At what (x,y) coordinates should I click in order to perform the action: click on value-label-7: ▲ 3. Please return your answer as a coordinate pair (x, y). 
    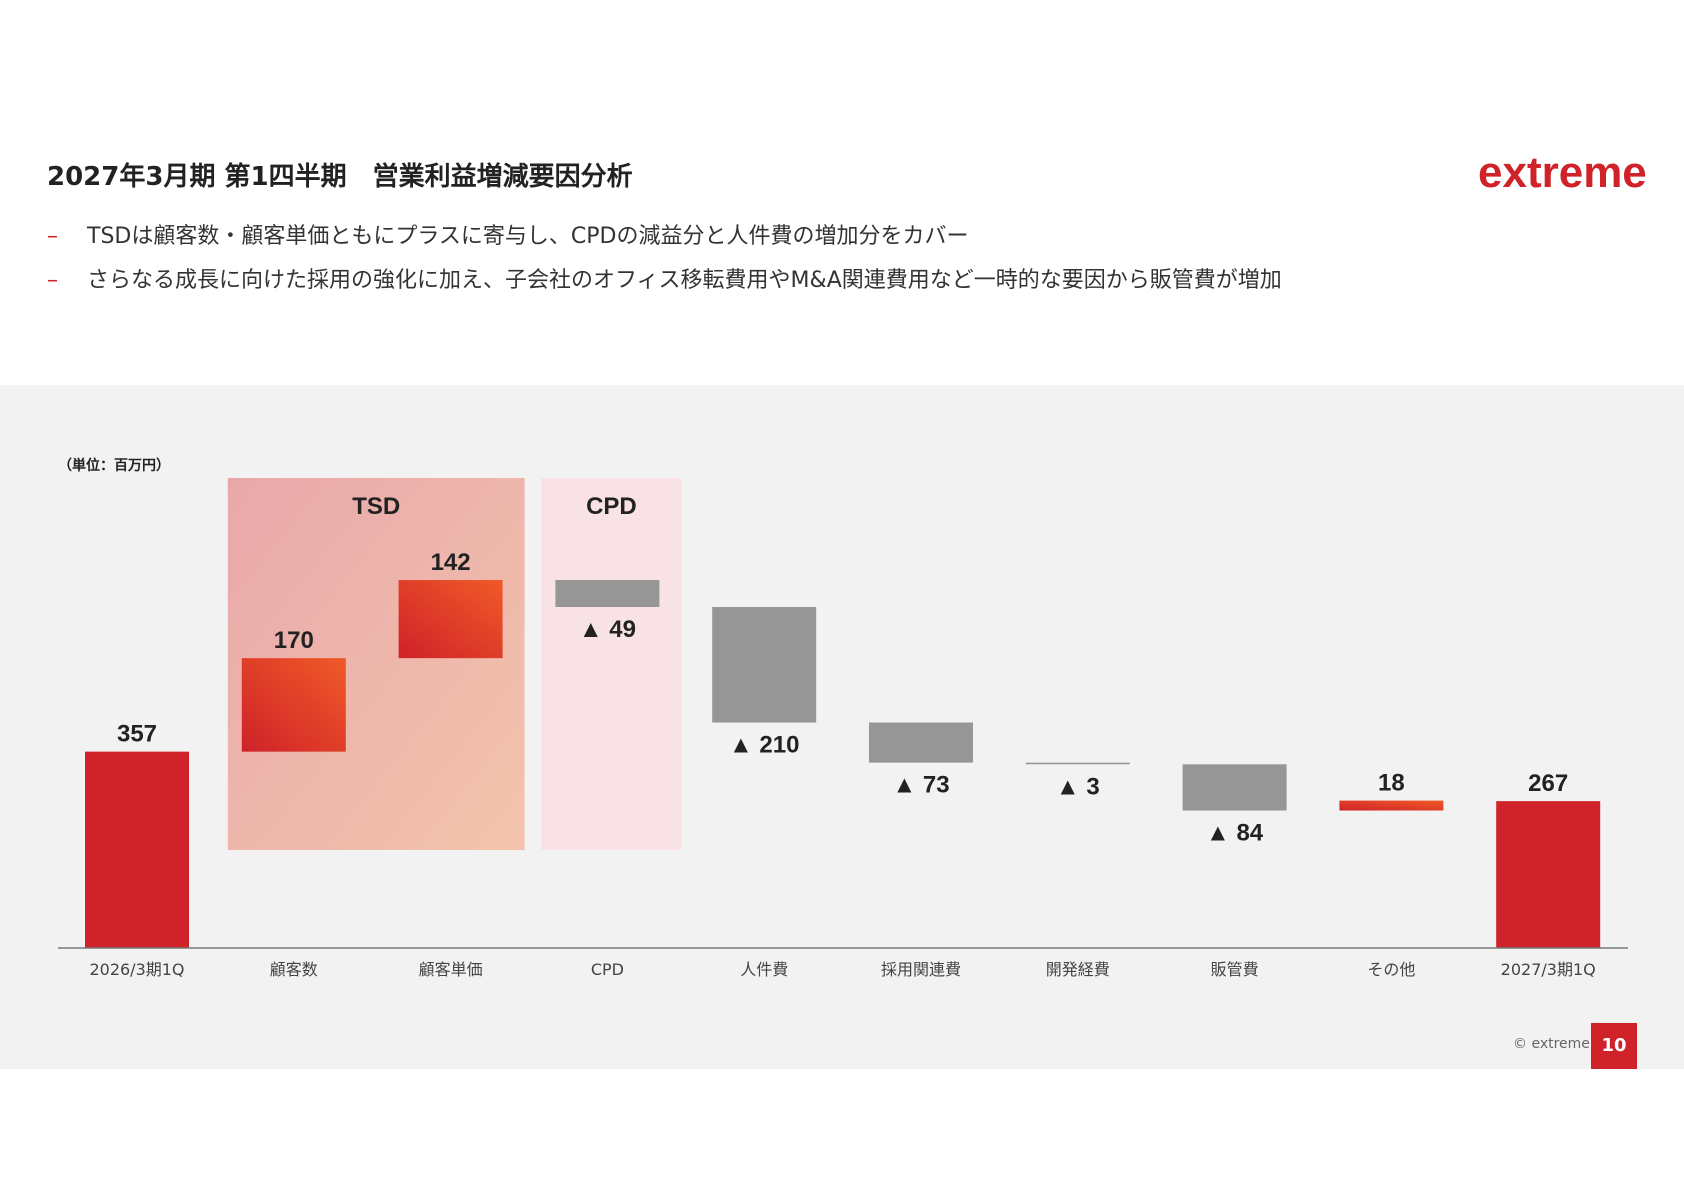
    Looking at the image, I should click on (1078, 786).